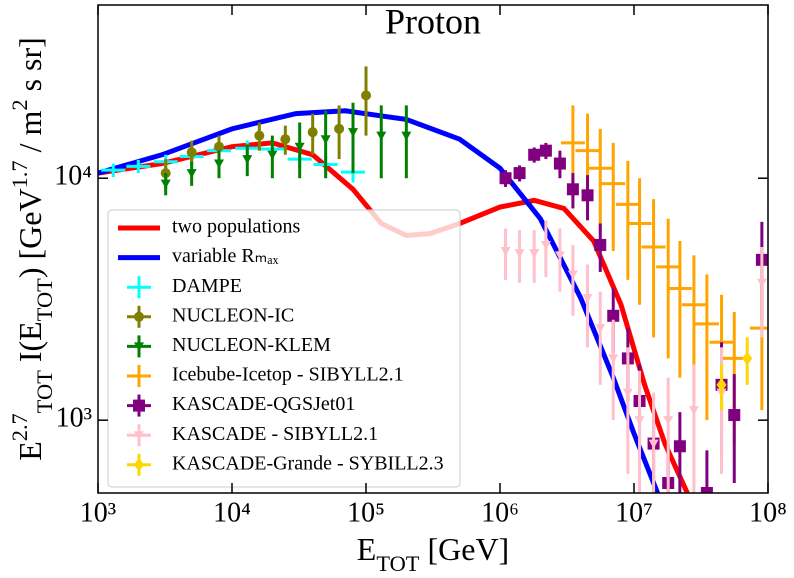 This screenshot has height=578, width=794. Describe the element at coordinates (263, 404) in the screenshot. I see `legend-label: KASCADE-QGSJet01` at that location.